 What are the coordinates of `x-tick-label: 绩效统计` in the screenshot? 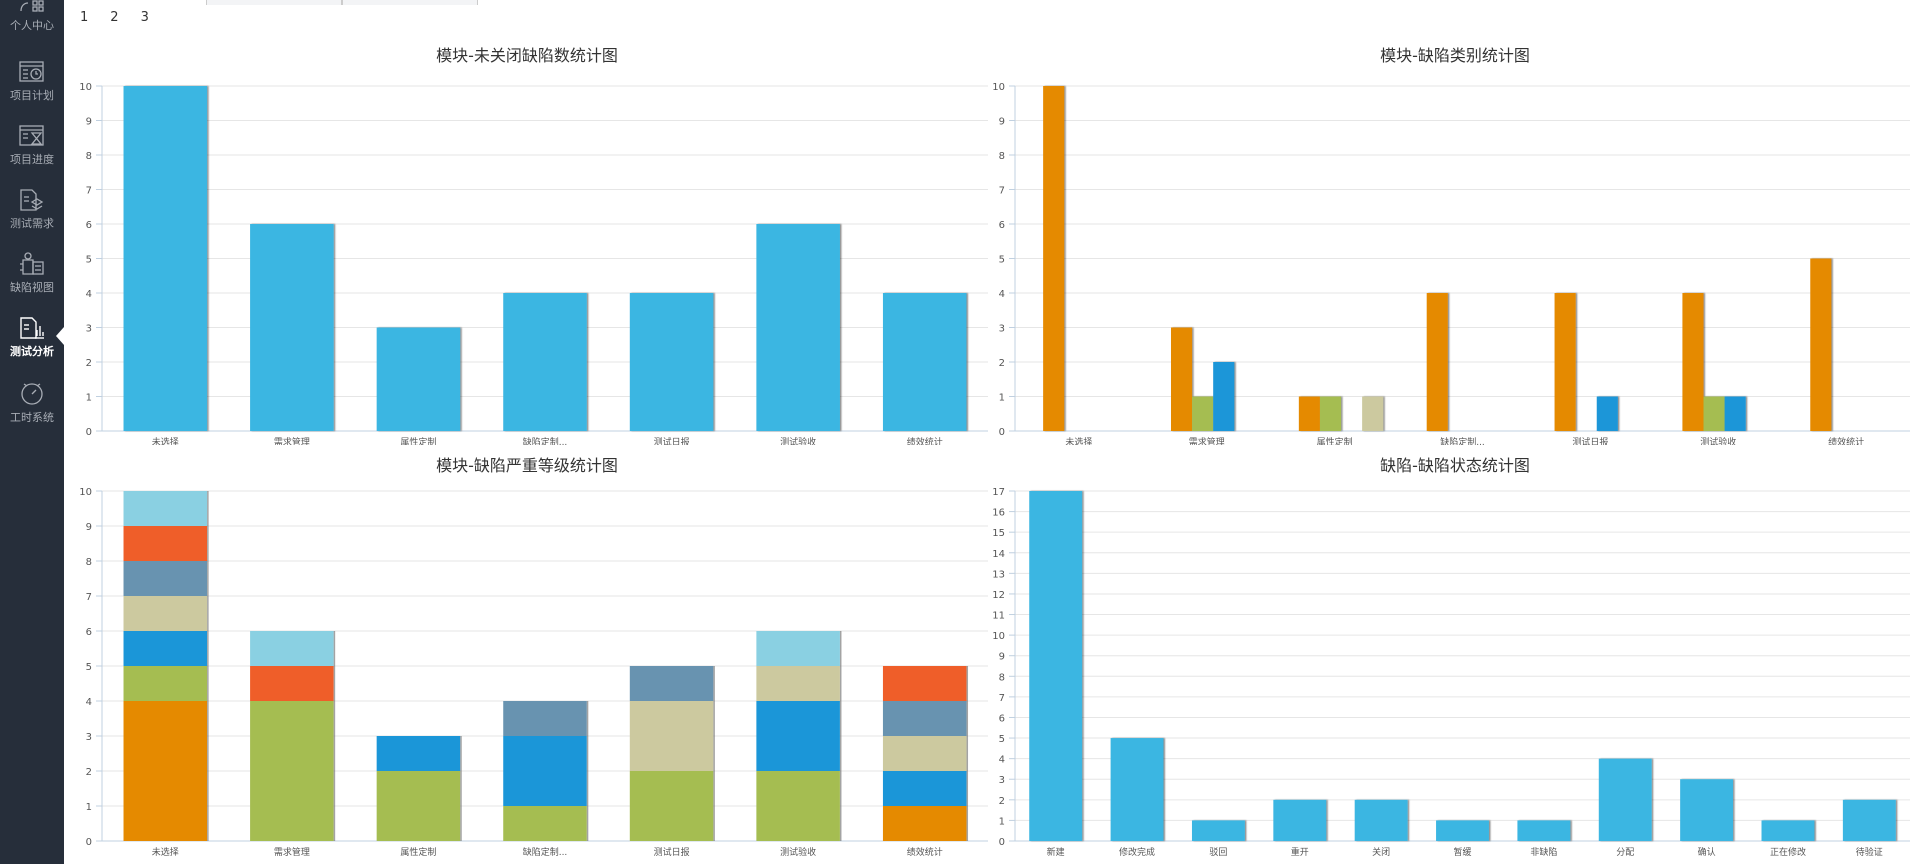 It's located at (925, 852).